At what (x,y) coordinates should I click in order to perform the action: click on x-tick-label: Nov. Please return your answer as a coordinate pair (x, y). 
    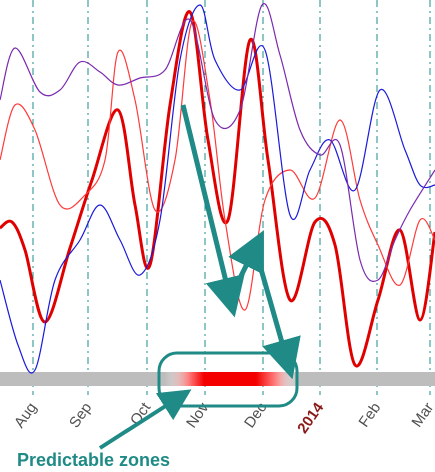
    Looking at the image, I should click on (198, 415).